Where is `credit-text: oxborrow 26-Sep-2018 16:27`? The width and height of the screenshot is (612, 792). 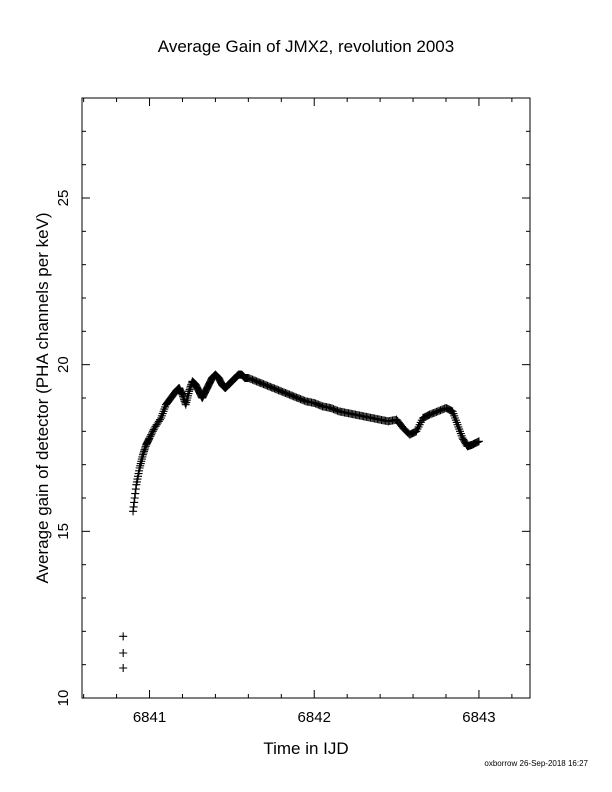 credit-text: oxborrow 26-Sep-2018 16:27 is located at coordinates (536, 763).